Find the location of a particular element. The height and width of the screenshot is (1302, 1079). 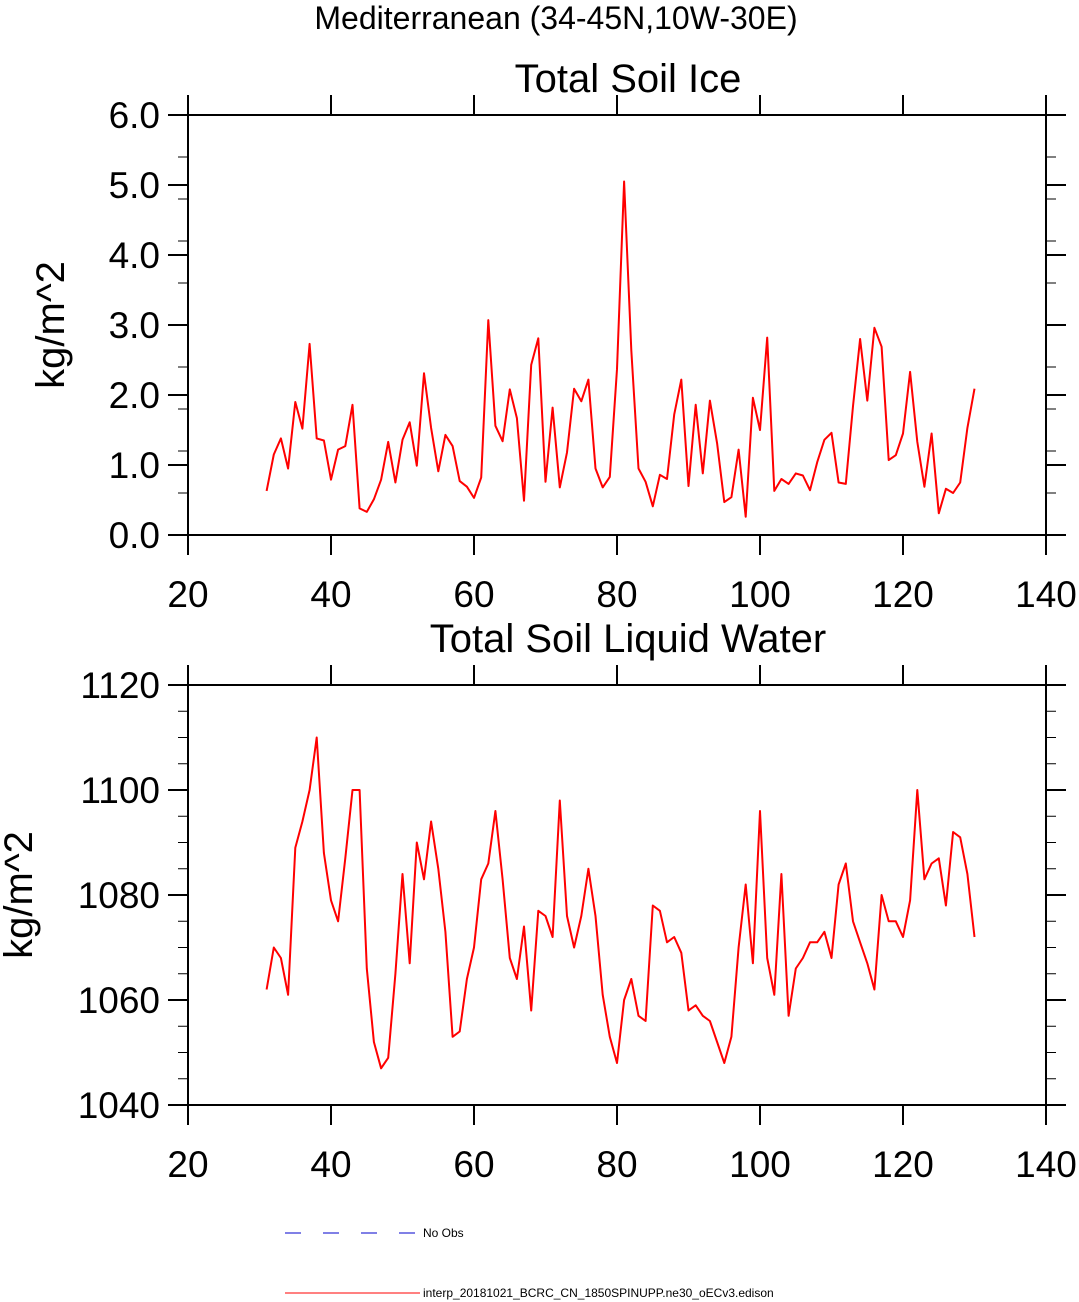

soil-liquid-y-tick-label: 1040 is located at coordinates (119, 1105).